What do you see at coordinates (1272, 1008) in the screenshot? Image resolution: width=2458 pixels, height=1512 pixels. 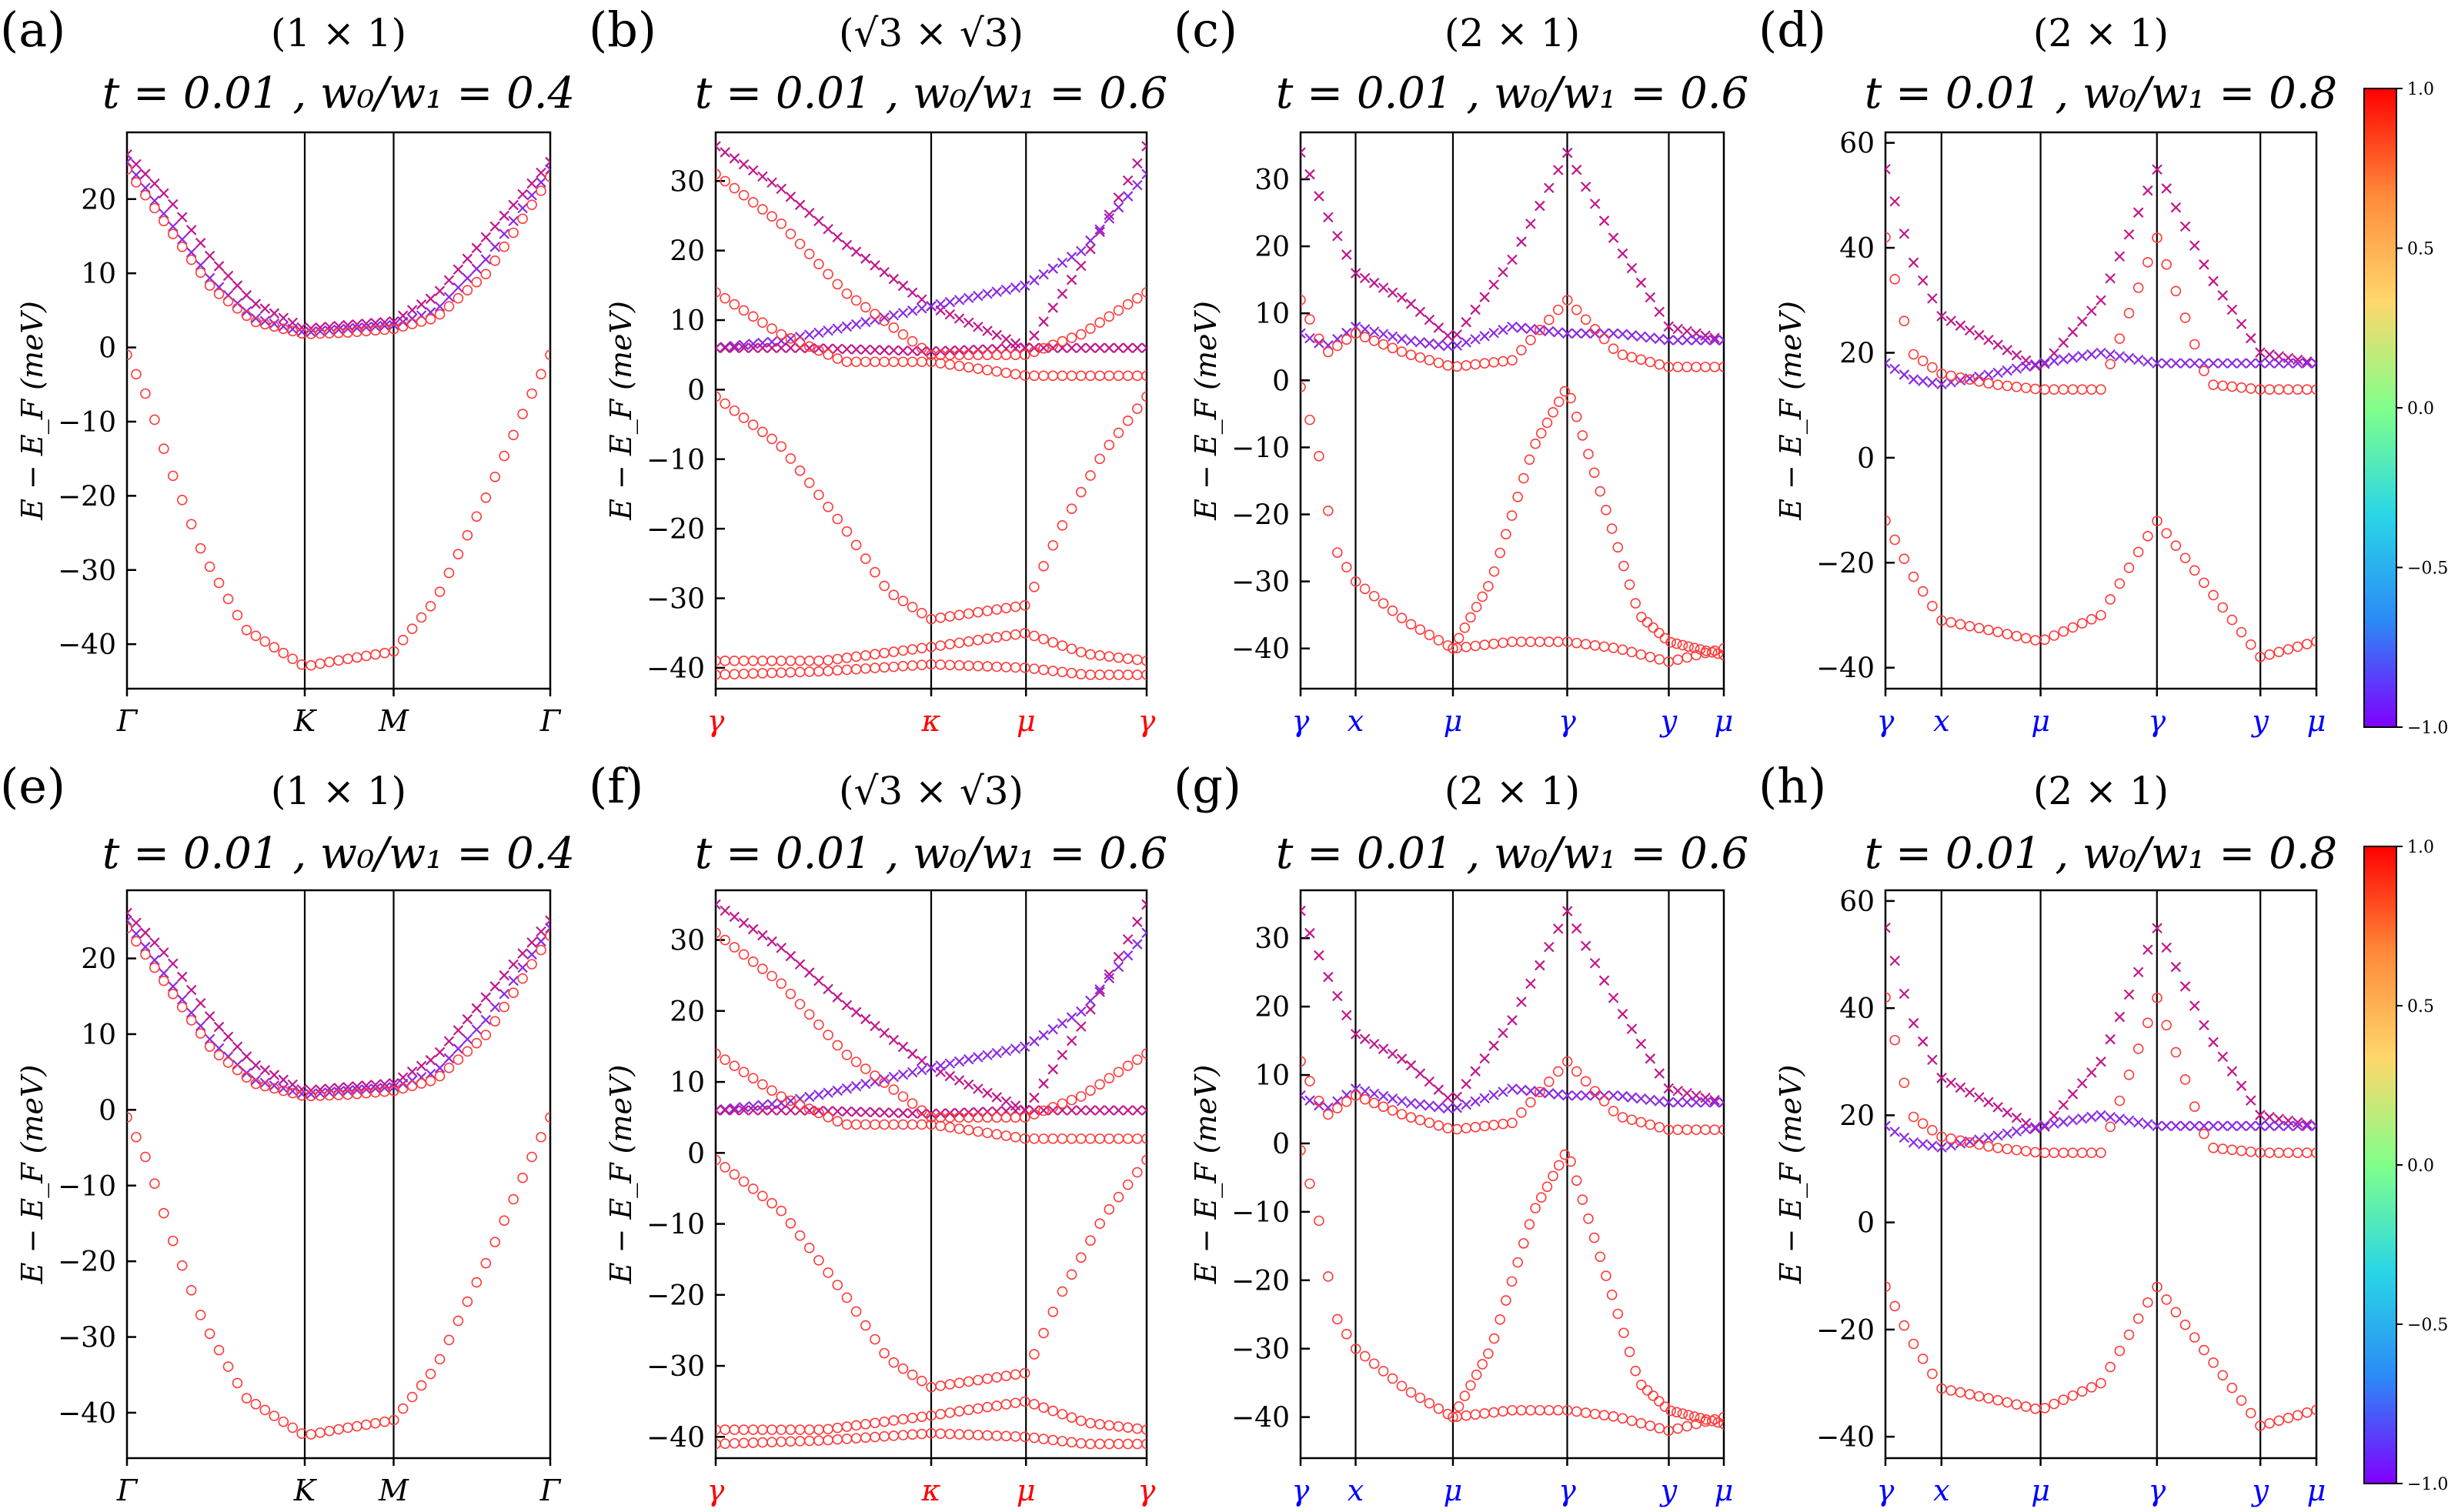 I see `y-tick-label: 20` at bounding box center [1272, 1008].